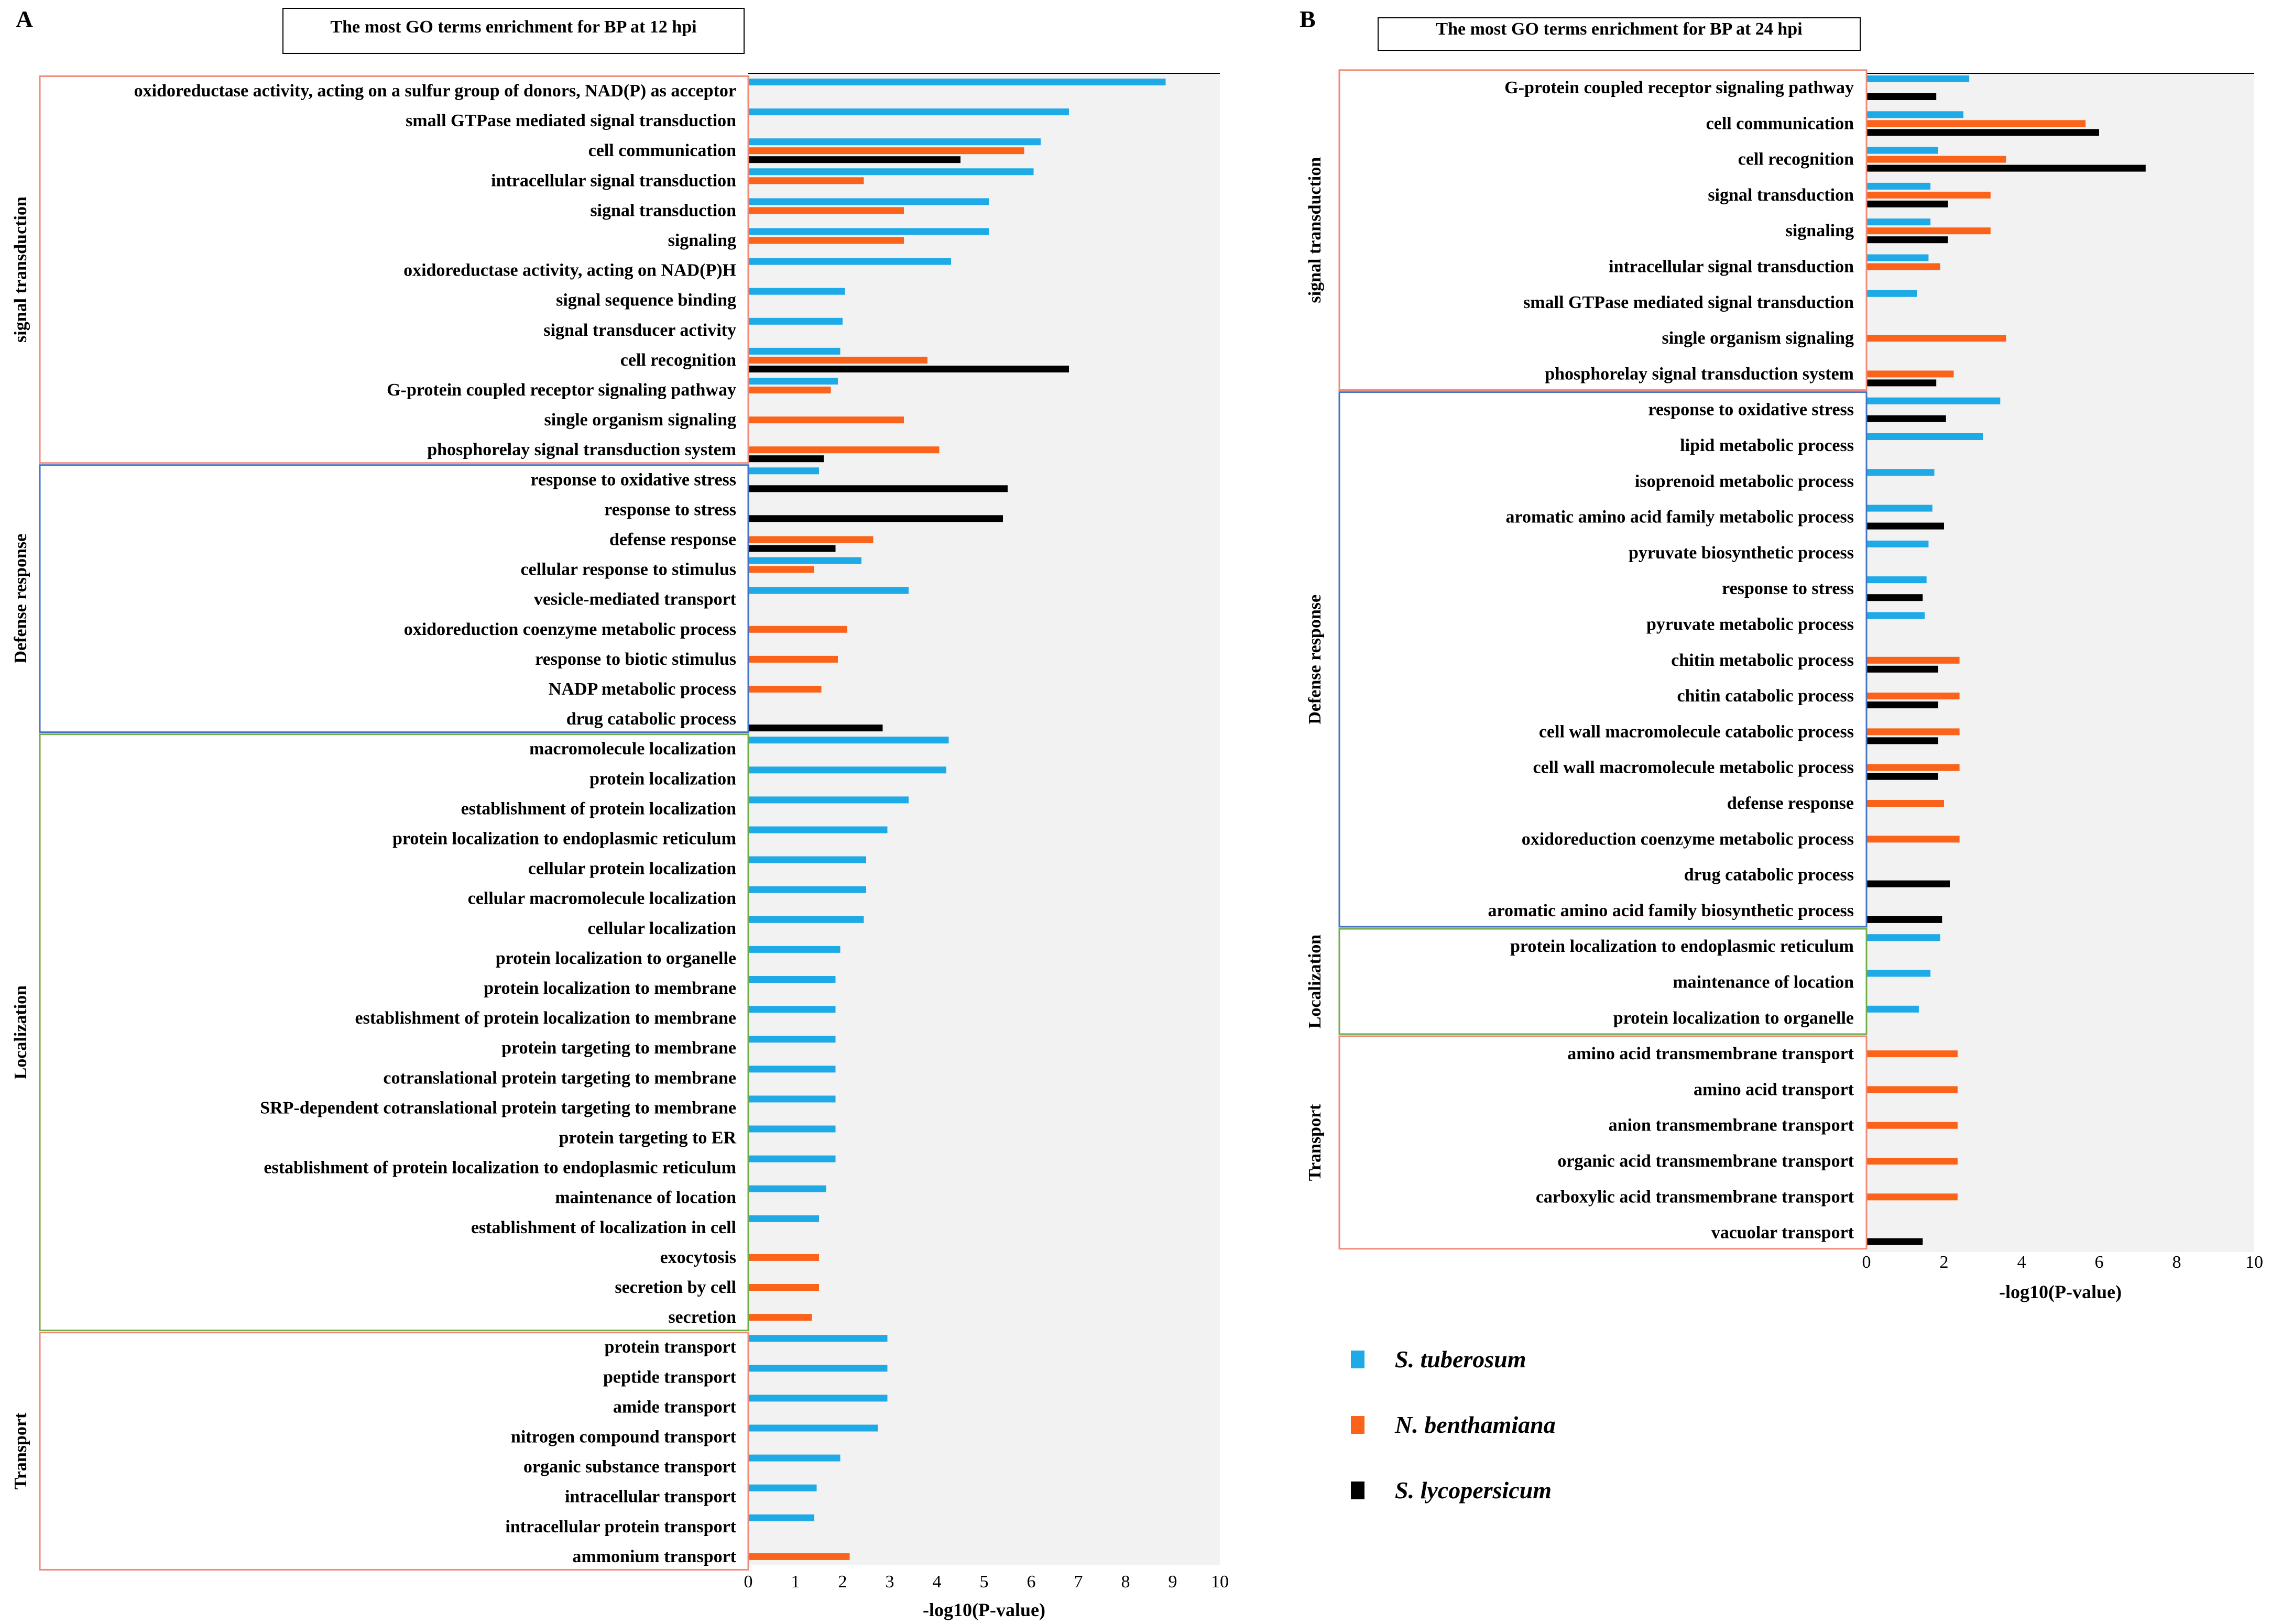 This screenshot has width=2271, height=1624. Describe the element at coordinates (1785, 480) in the screenshot. I see `category-row-isoprenoid-metabolic-process: isoprenoid metabolic process` at that location.